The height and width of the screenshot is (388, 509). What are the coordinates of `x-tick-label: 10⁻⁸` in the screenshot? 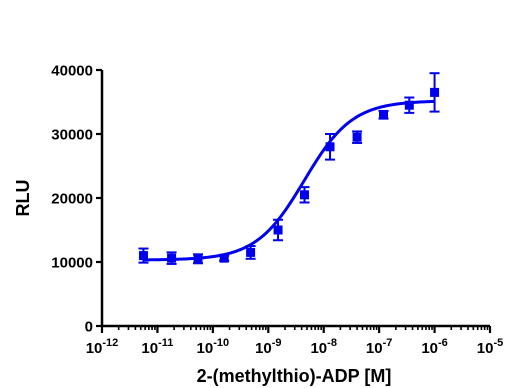 It's located at (323, 347).